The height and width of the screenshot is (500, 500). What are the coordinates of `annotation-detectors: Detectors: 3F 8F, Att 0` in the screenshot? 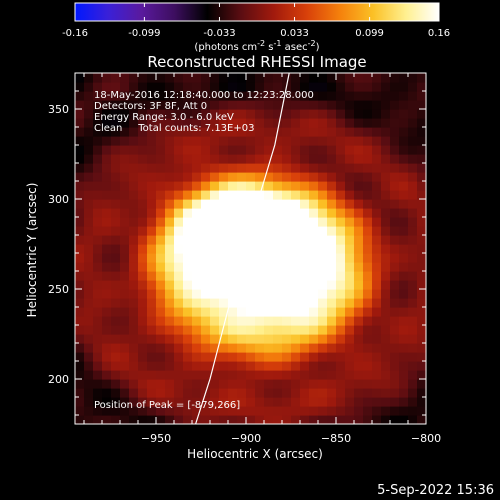 It's located at (150, 106).